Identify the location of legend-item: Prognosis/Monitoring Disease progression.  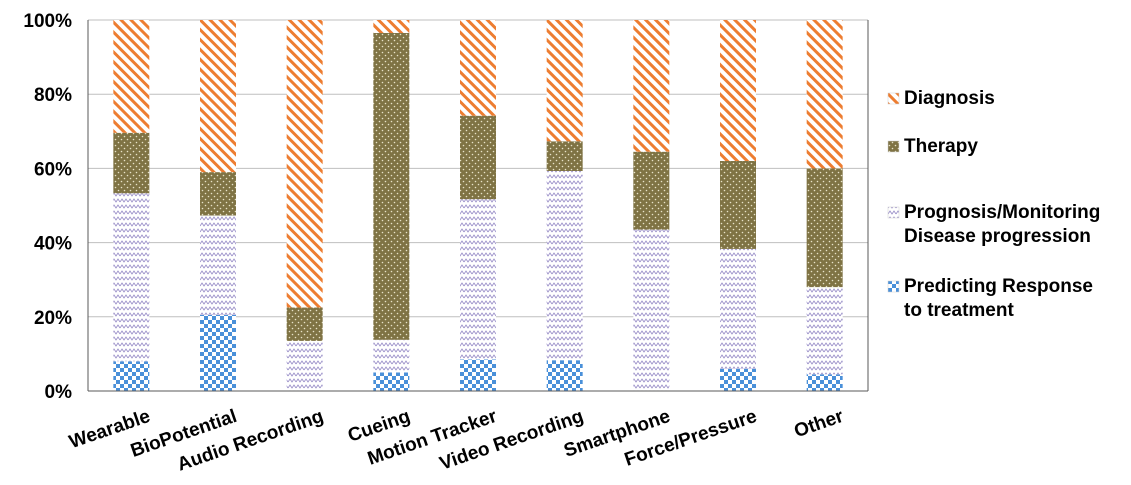
(993, 224).